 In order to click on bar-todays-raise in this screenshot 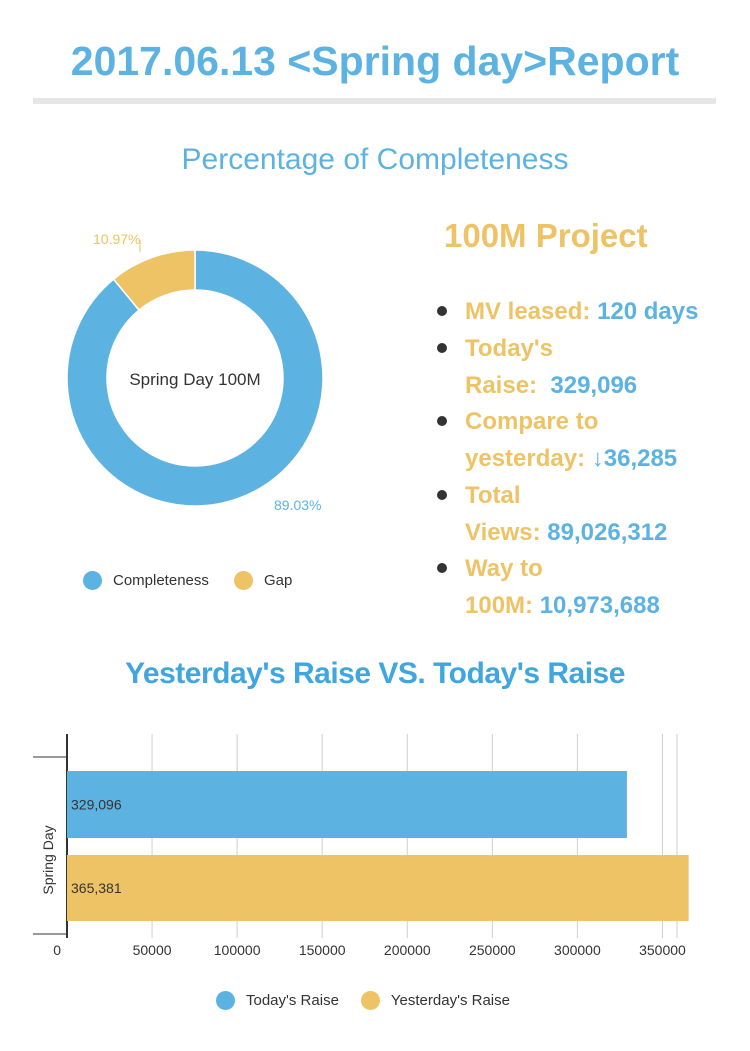, I will do `click(347, 804)`.